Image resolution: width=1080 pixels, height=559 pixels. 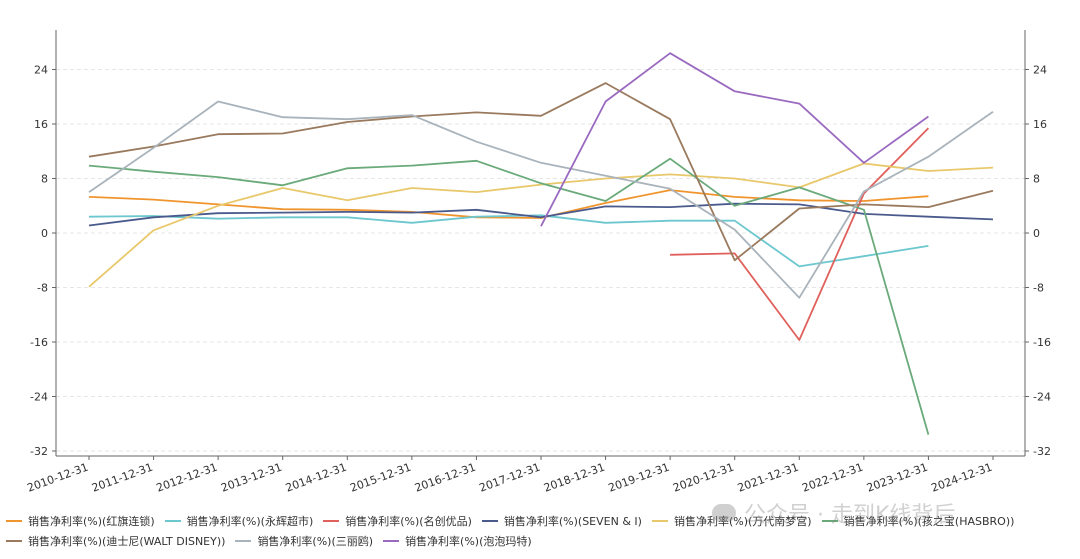 What do you see at coordinates (39, 342) in the screenshot?
I see `y-tick-label-left: -16` at bounding box center [39, 342].